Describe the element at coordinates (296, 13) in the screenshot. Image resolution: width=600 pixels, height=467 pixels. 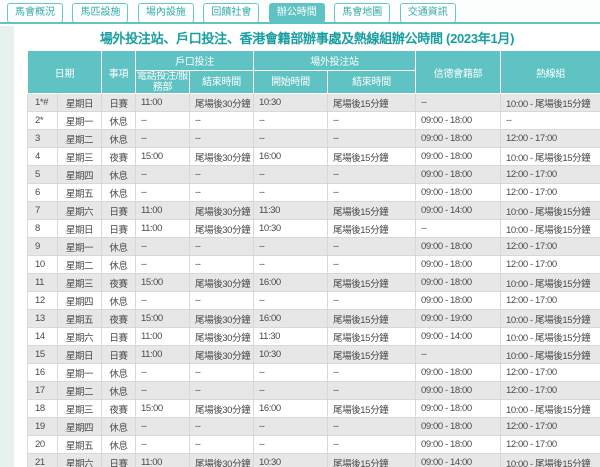
I see `tab-office-hours: 辦公時間` at that location.